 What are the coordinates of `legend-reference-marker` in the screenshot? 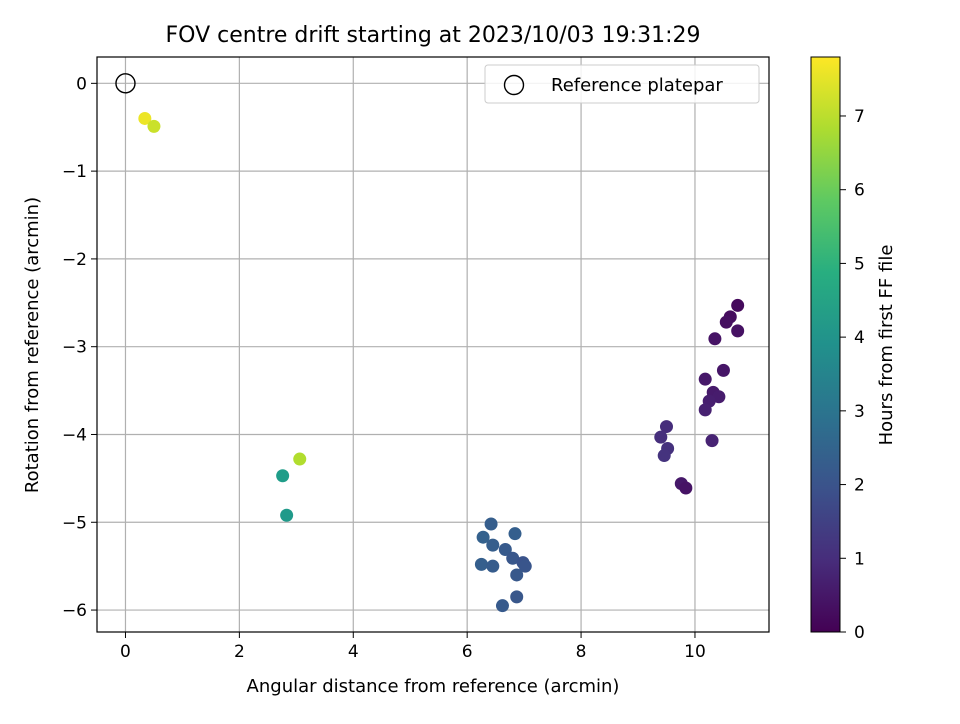 It's located at (514, 85).